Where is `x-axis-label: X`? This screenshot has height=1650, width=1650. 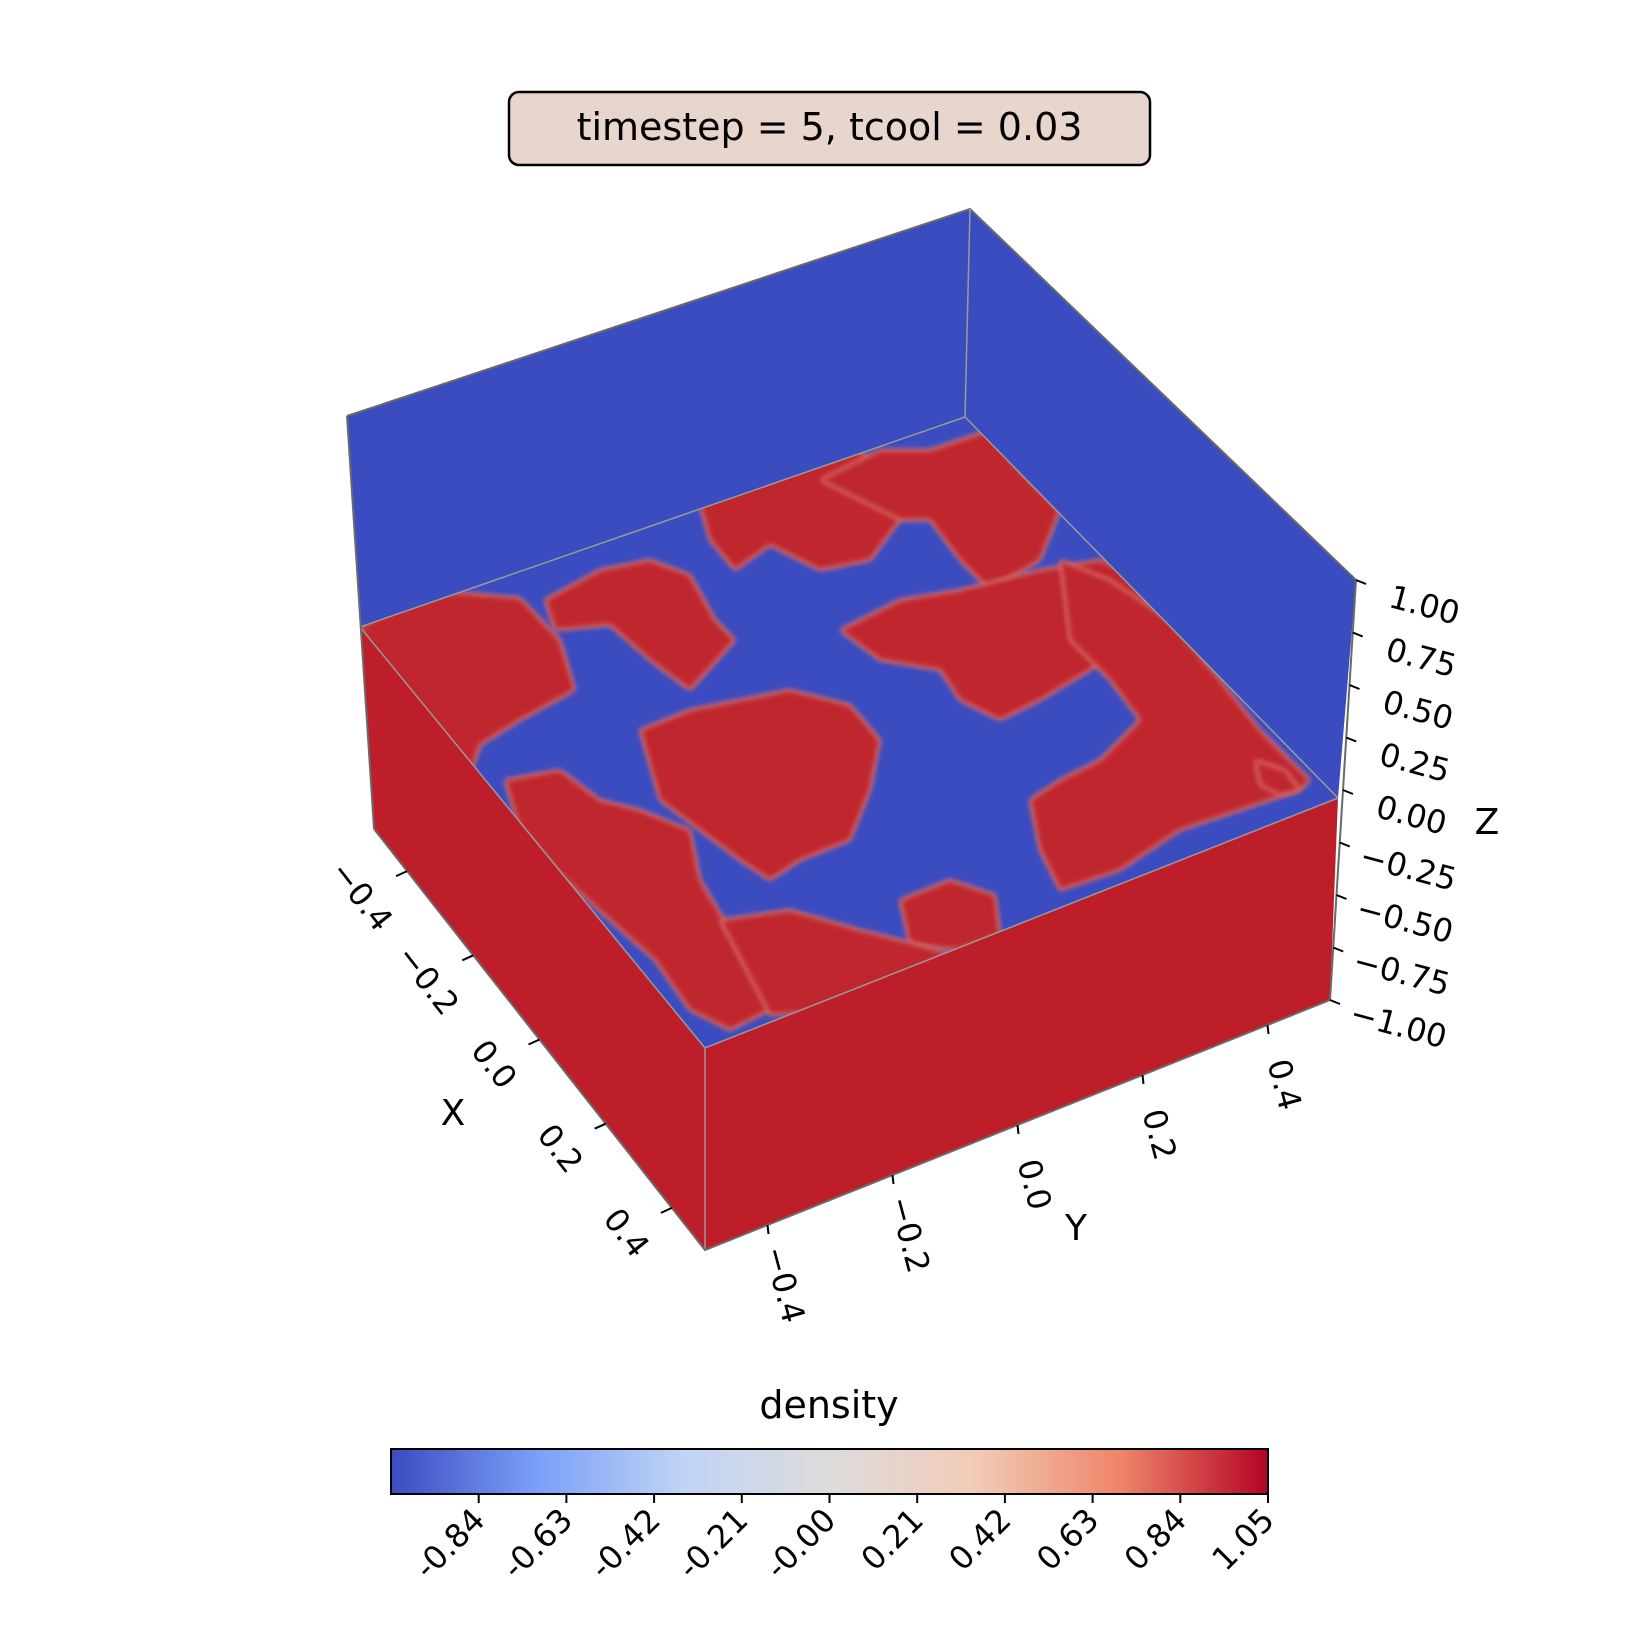
x-axis-label: X is located at coordinates (453, 1113).